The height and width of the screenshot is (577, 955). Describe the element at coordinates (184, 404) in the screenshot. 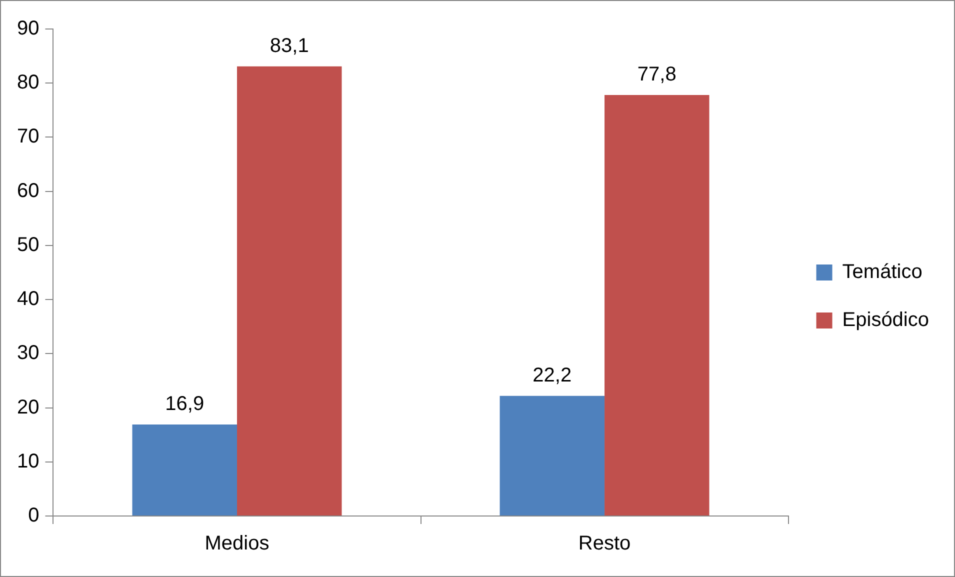

I see `data-label: 16,9` at that location.